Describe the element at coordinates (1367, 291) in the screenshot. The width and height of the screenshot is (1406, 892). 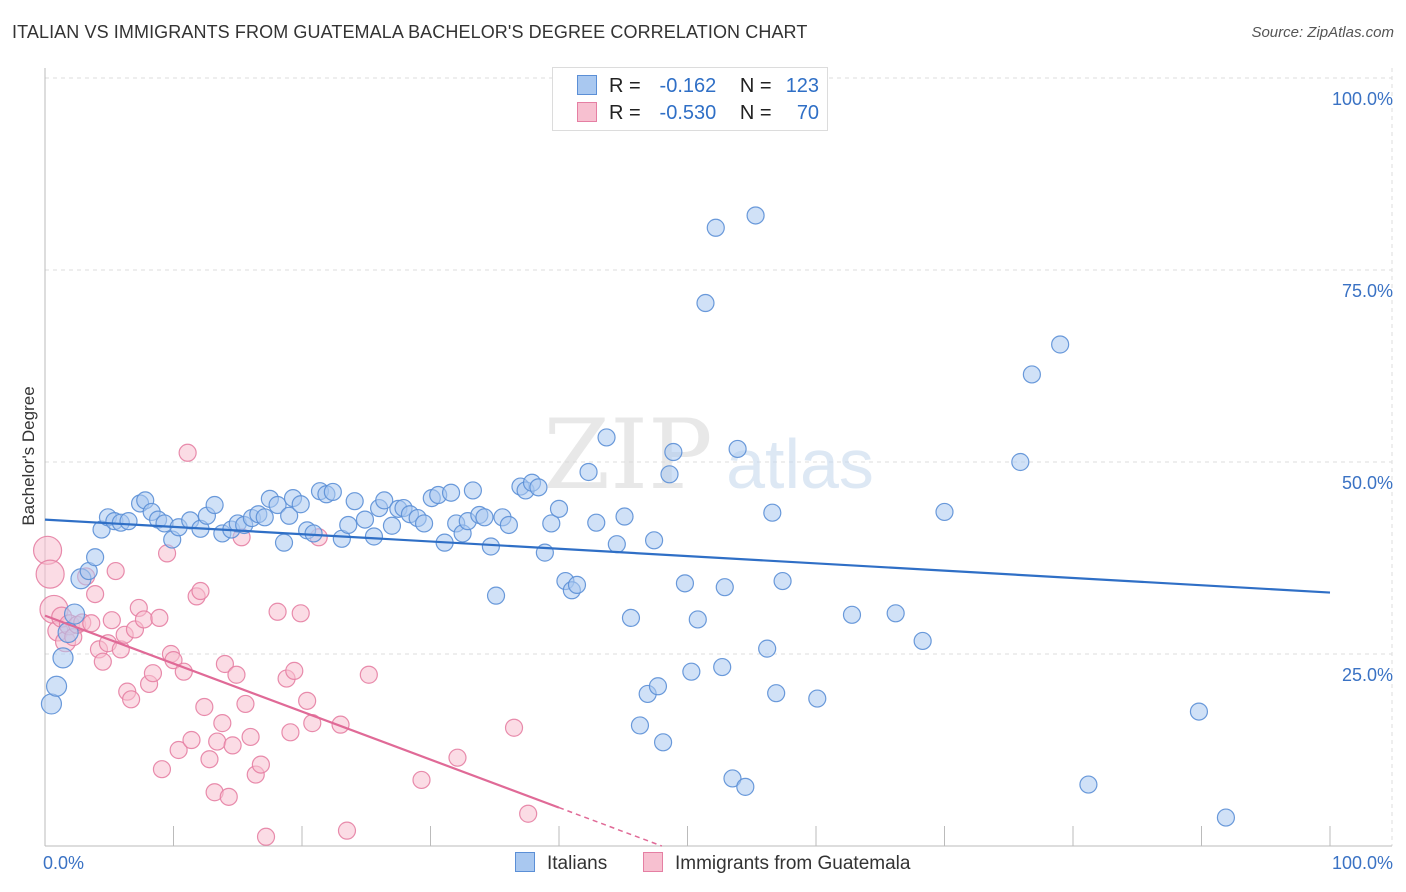
I see `y-tick-label: 75.0%` at that location.